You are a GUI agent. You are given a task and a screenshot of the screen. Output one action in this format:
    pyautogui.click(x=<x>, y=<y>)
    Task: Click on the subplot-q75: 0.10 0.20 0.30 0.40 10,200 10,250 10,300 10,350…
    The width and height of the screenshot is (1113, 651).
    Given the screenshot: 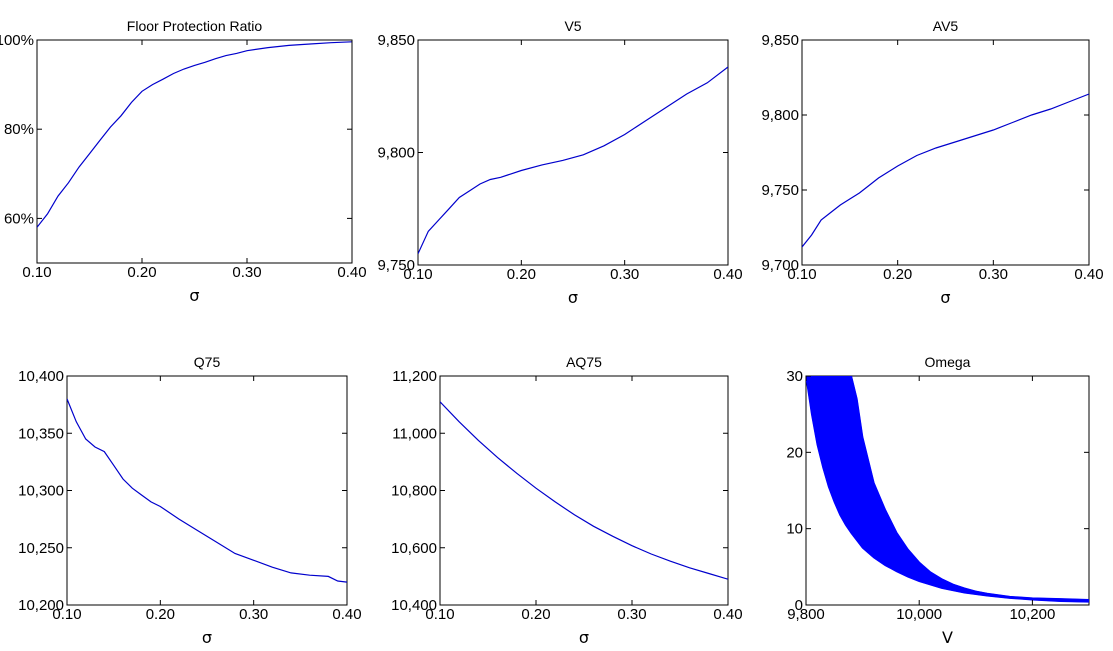 What is the action you would take?
    pyautogui.click(x=189, y=500)
    